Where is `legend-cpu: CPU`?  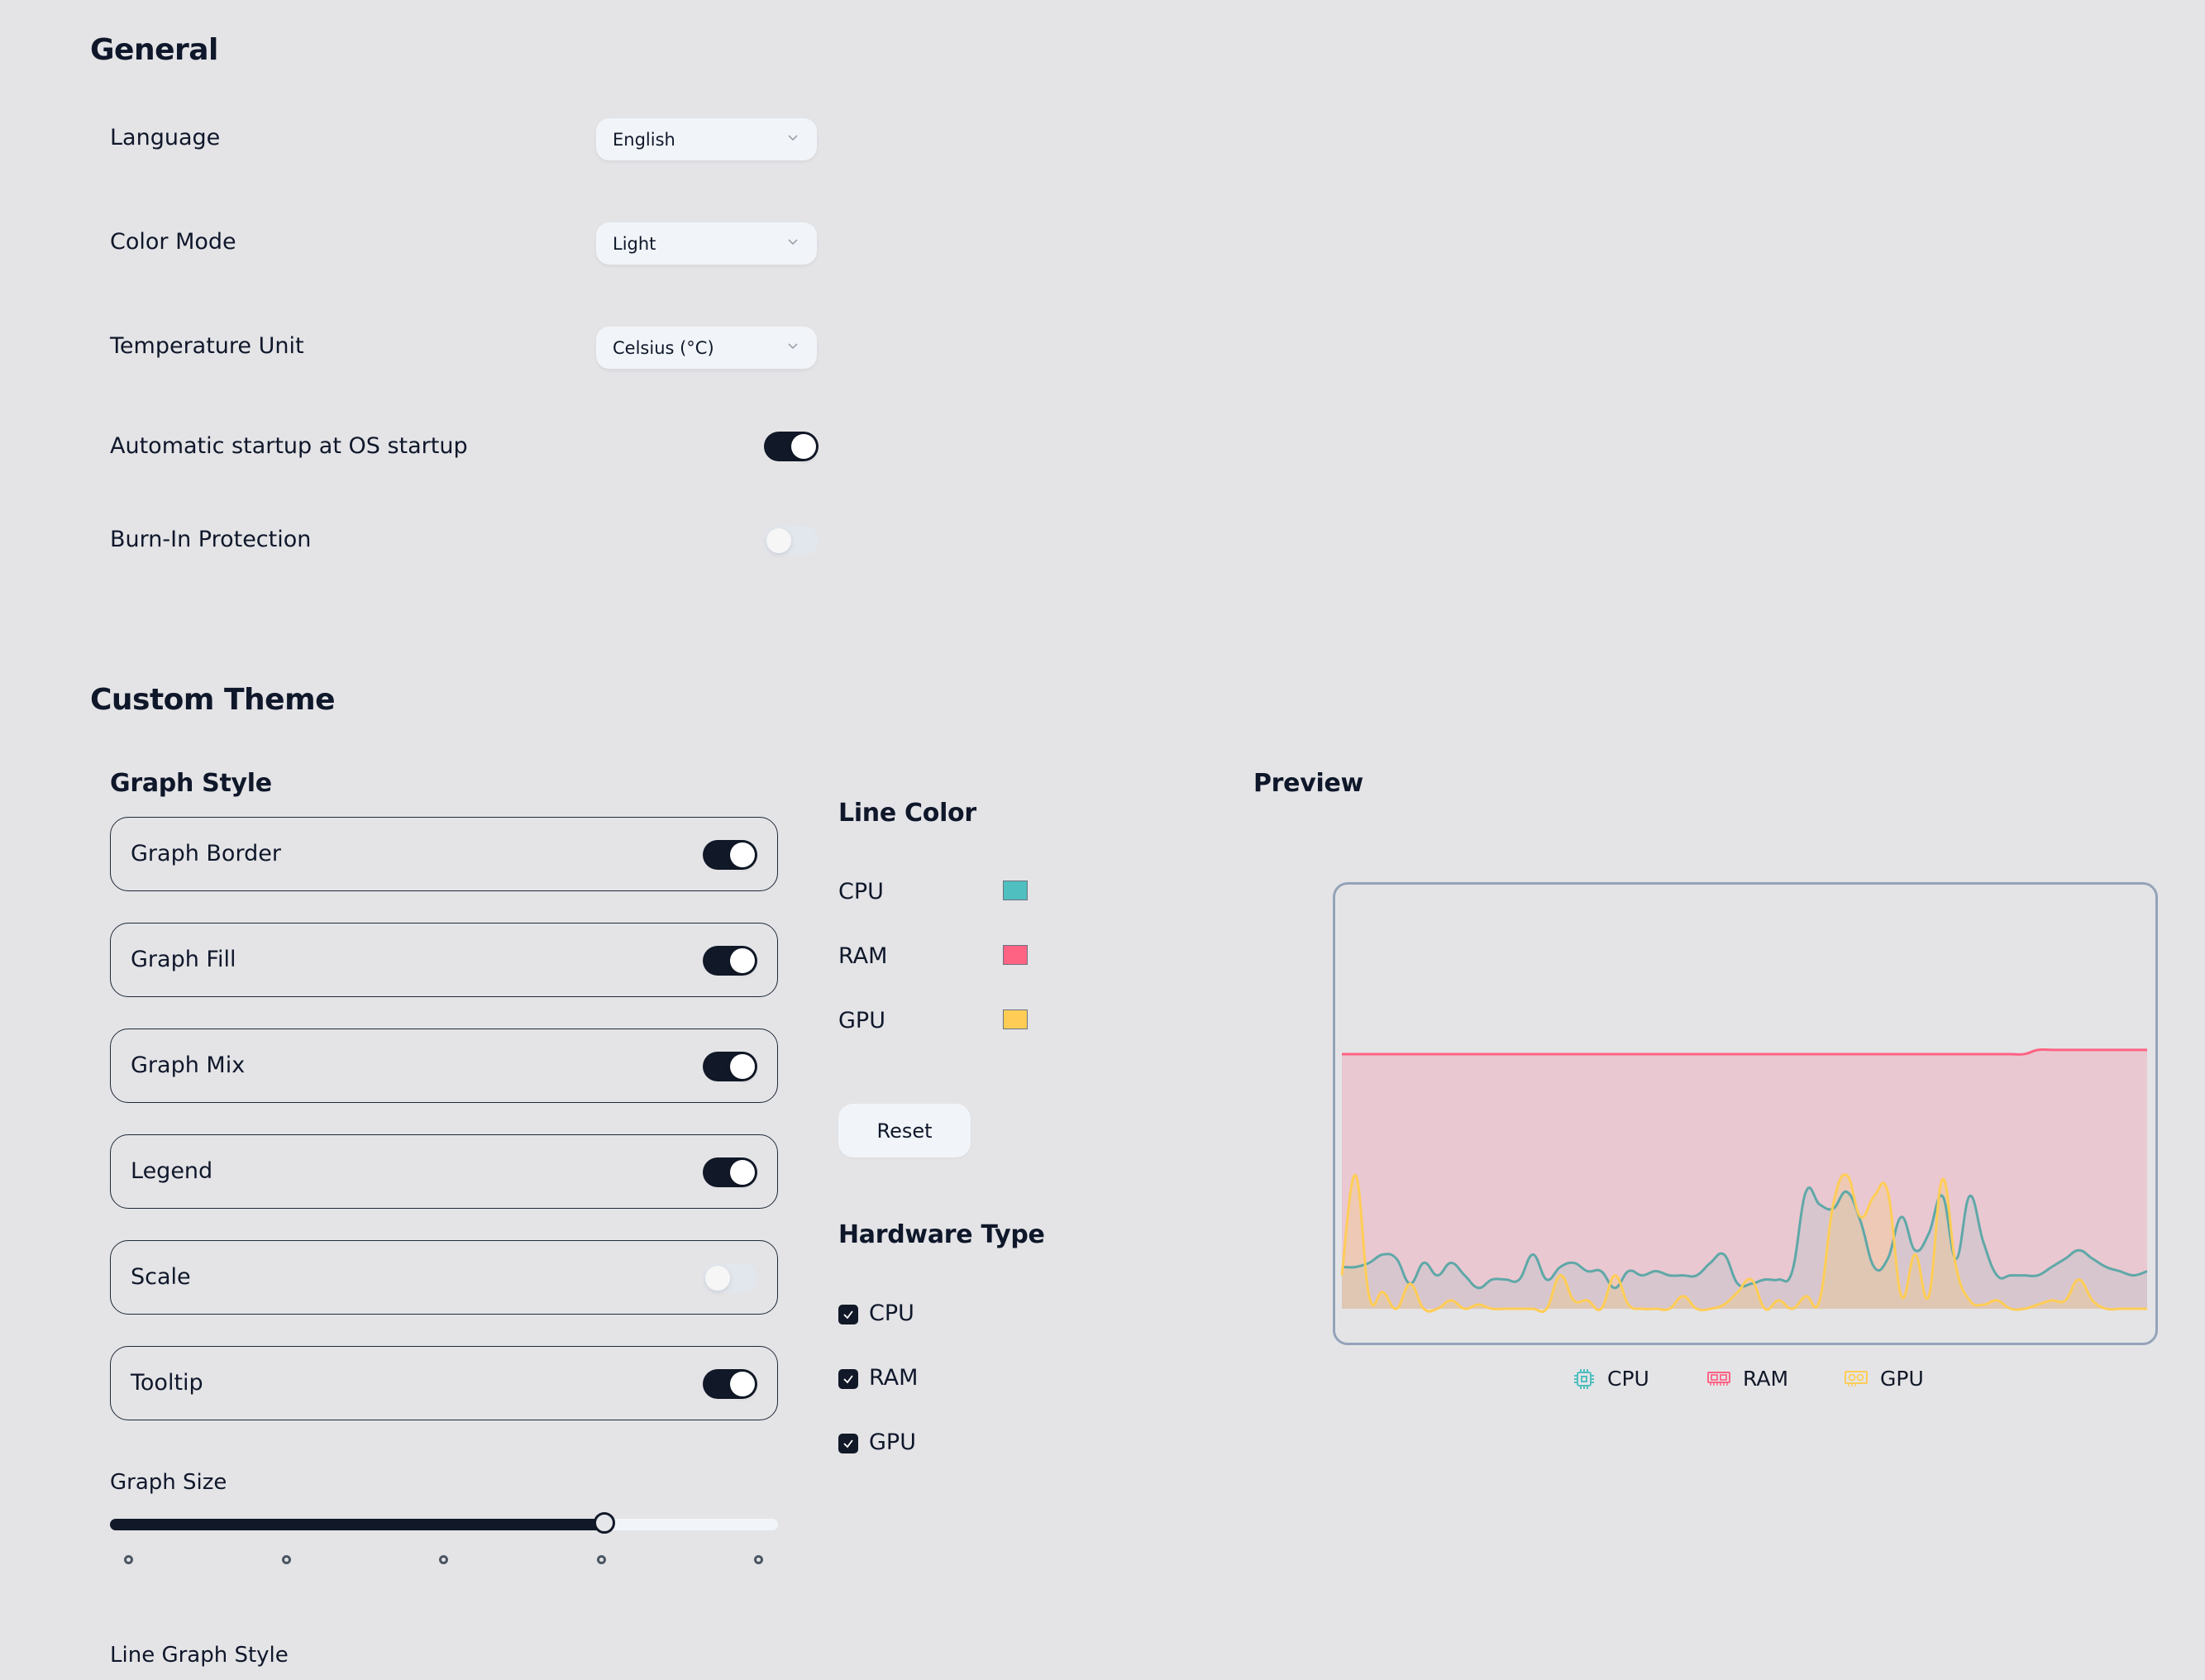
legend-cpu: CPU is located at coordinates (1611, 1379).